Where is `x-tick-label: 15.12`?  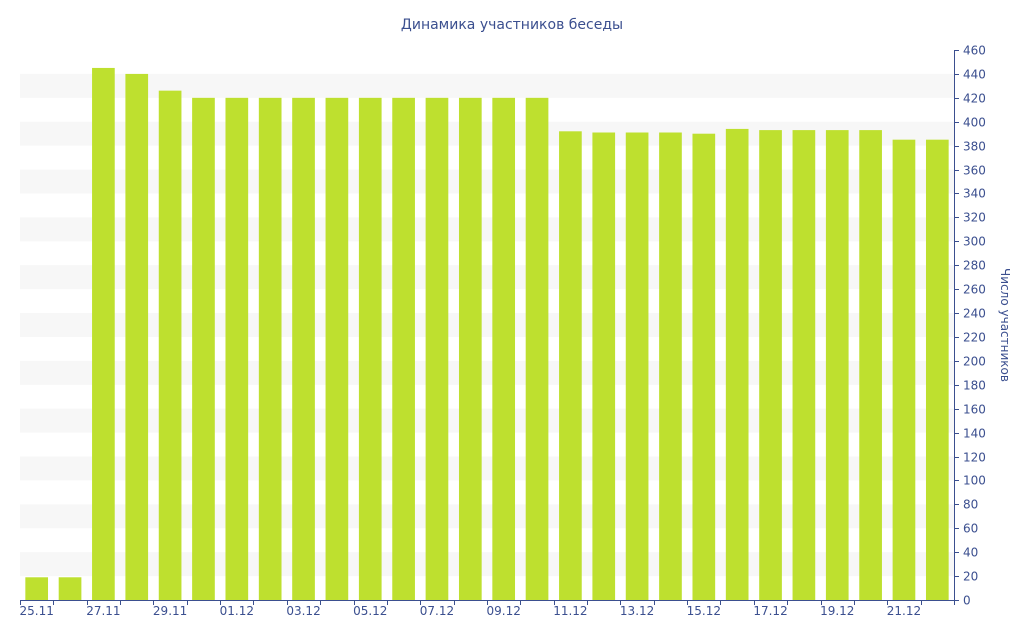
x-tick-label: 15.12 is located at coordinates (704, 611).